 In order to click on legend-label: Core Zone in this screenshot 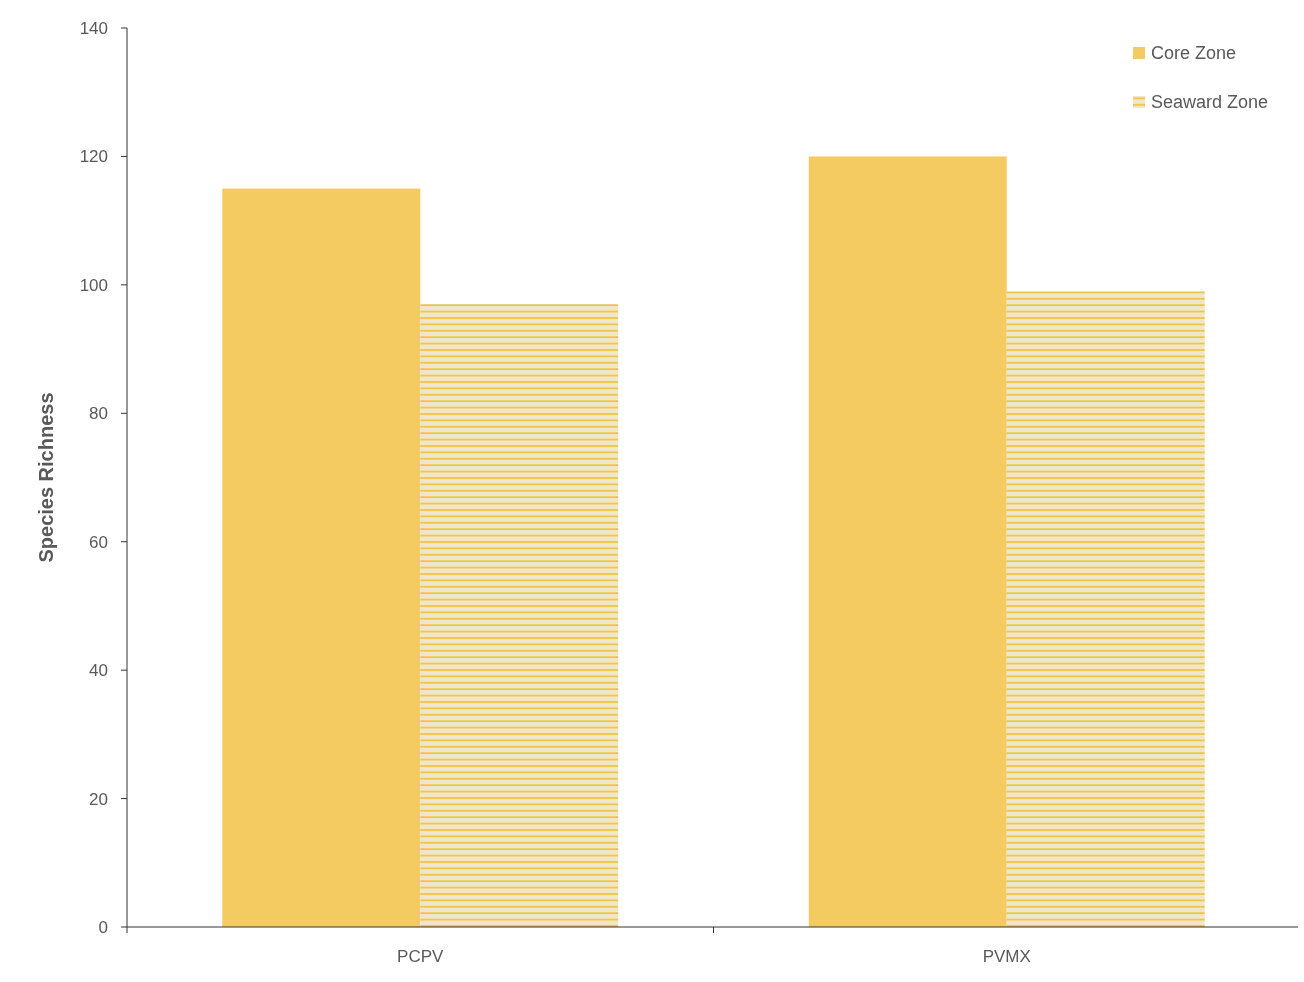, I will do `click(1194, 53)`.